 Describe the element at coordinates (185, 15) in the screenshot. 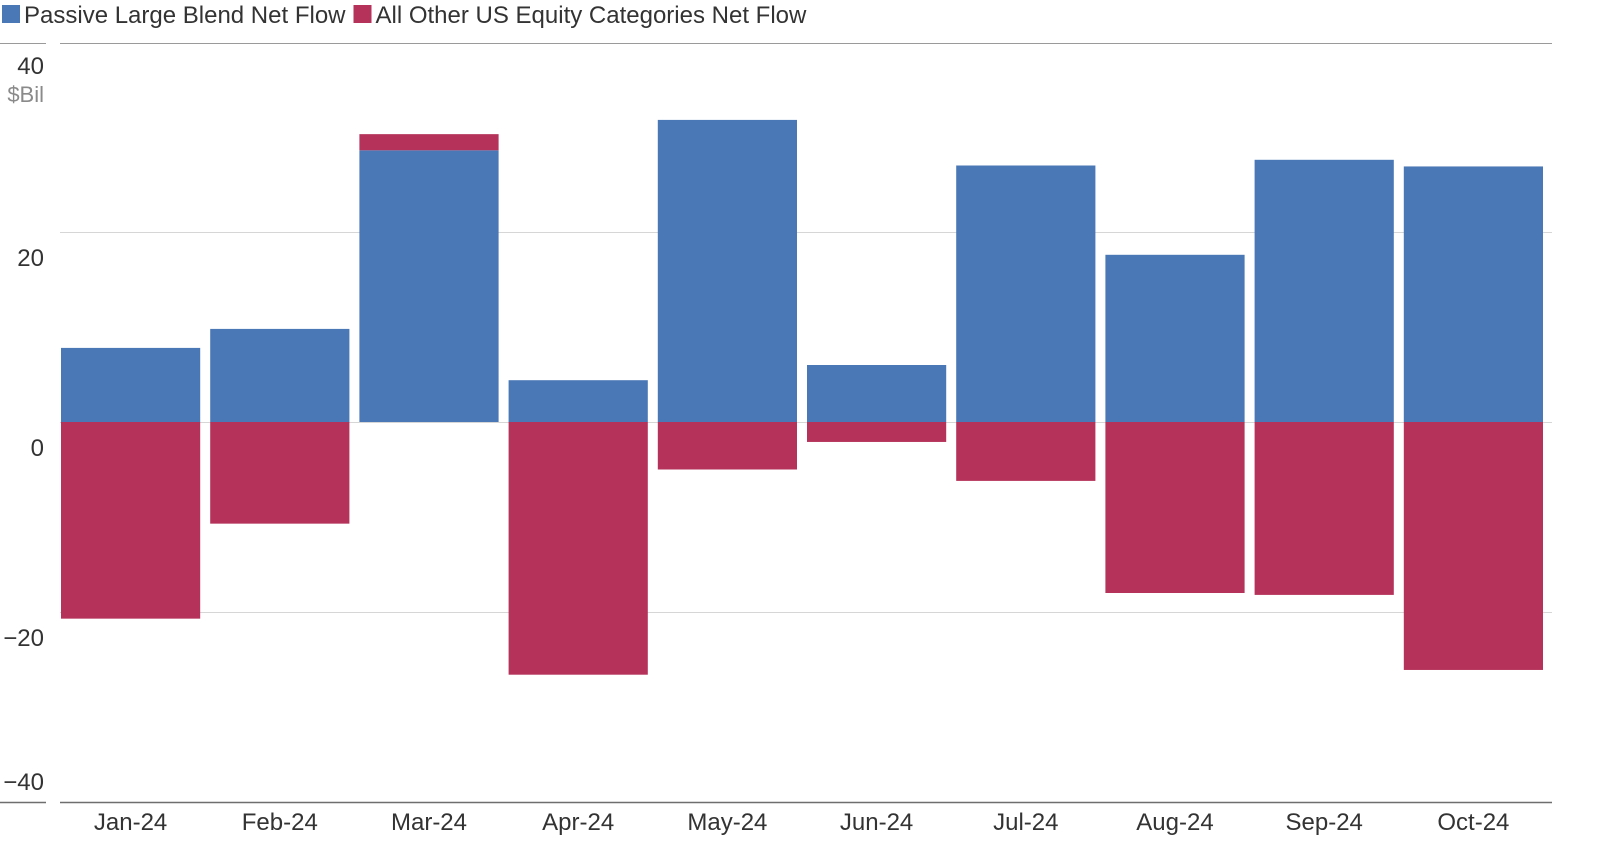

I see `legend-label-0: Passive Large Blend Net Flow` at that location.